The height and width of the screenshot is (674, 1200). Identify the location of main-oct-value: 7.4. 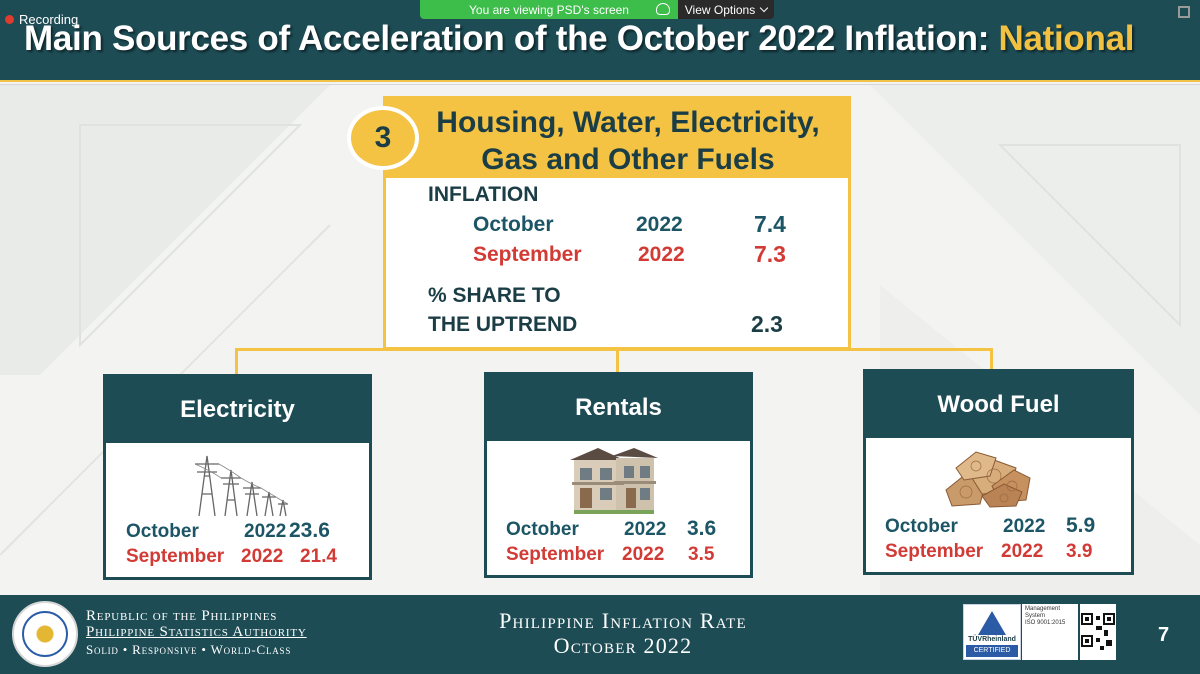
(770, 224).